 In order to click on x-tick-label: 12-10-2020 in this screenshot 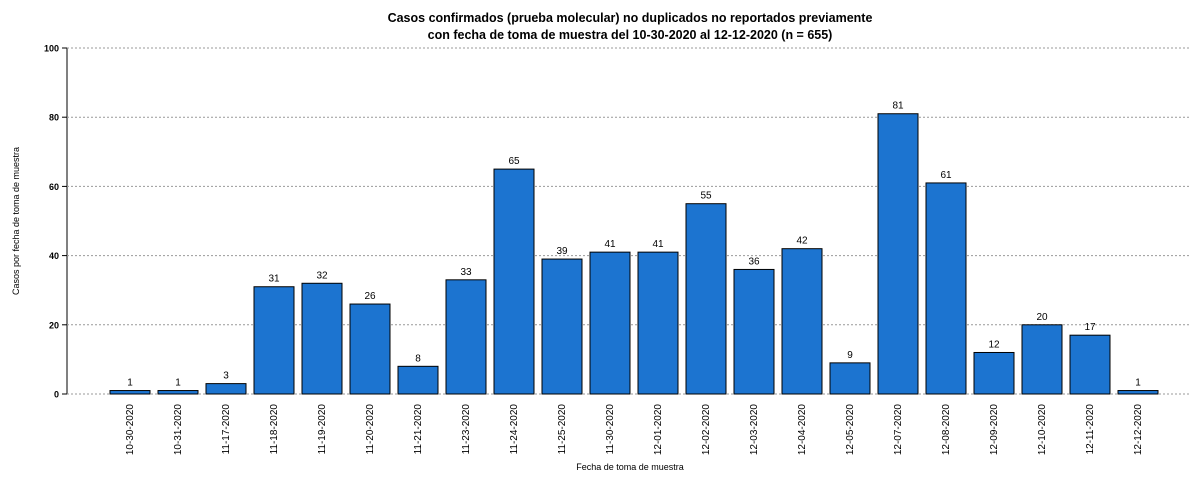, I will do `click(1042, 430)`.